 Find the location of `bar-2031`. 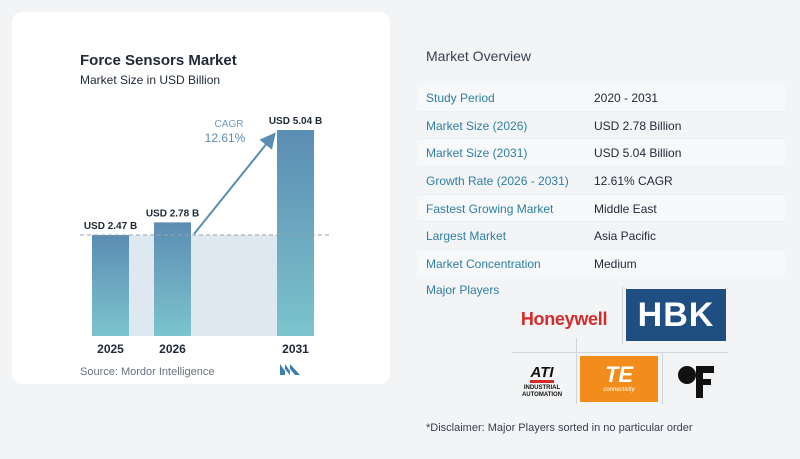

bar-2031 is located at coordinates (295, 233).